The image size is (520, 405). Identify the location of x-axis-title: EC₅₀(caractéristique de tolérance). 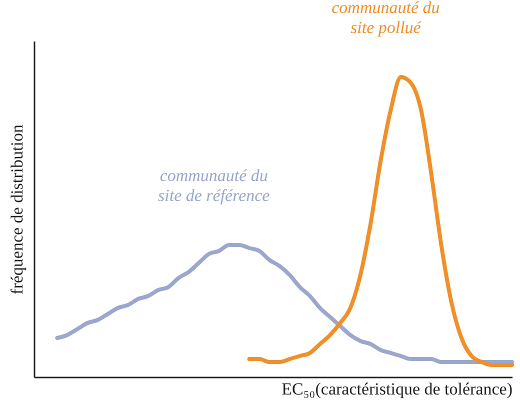
(397, 389).